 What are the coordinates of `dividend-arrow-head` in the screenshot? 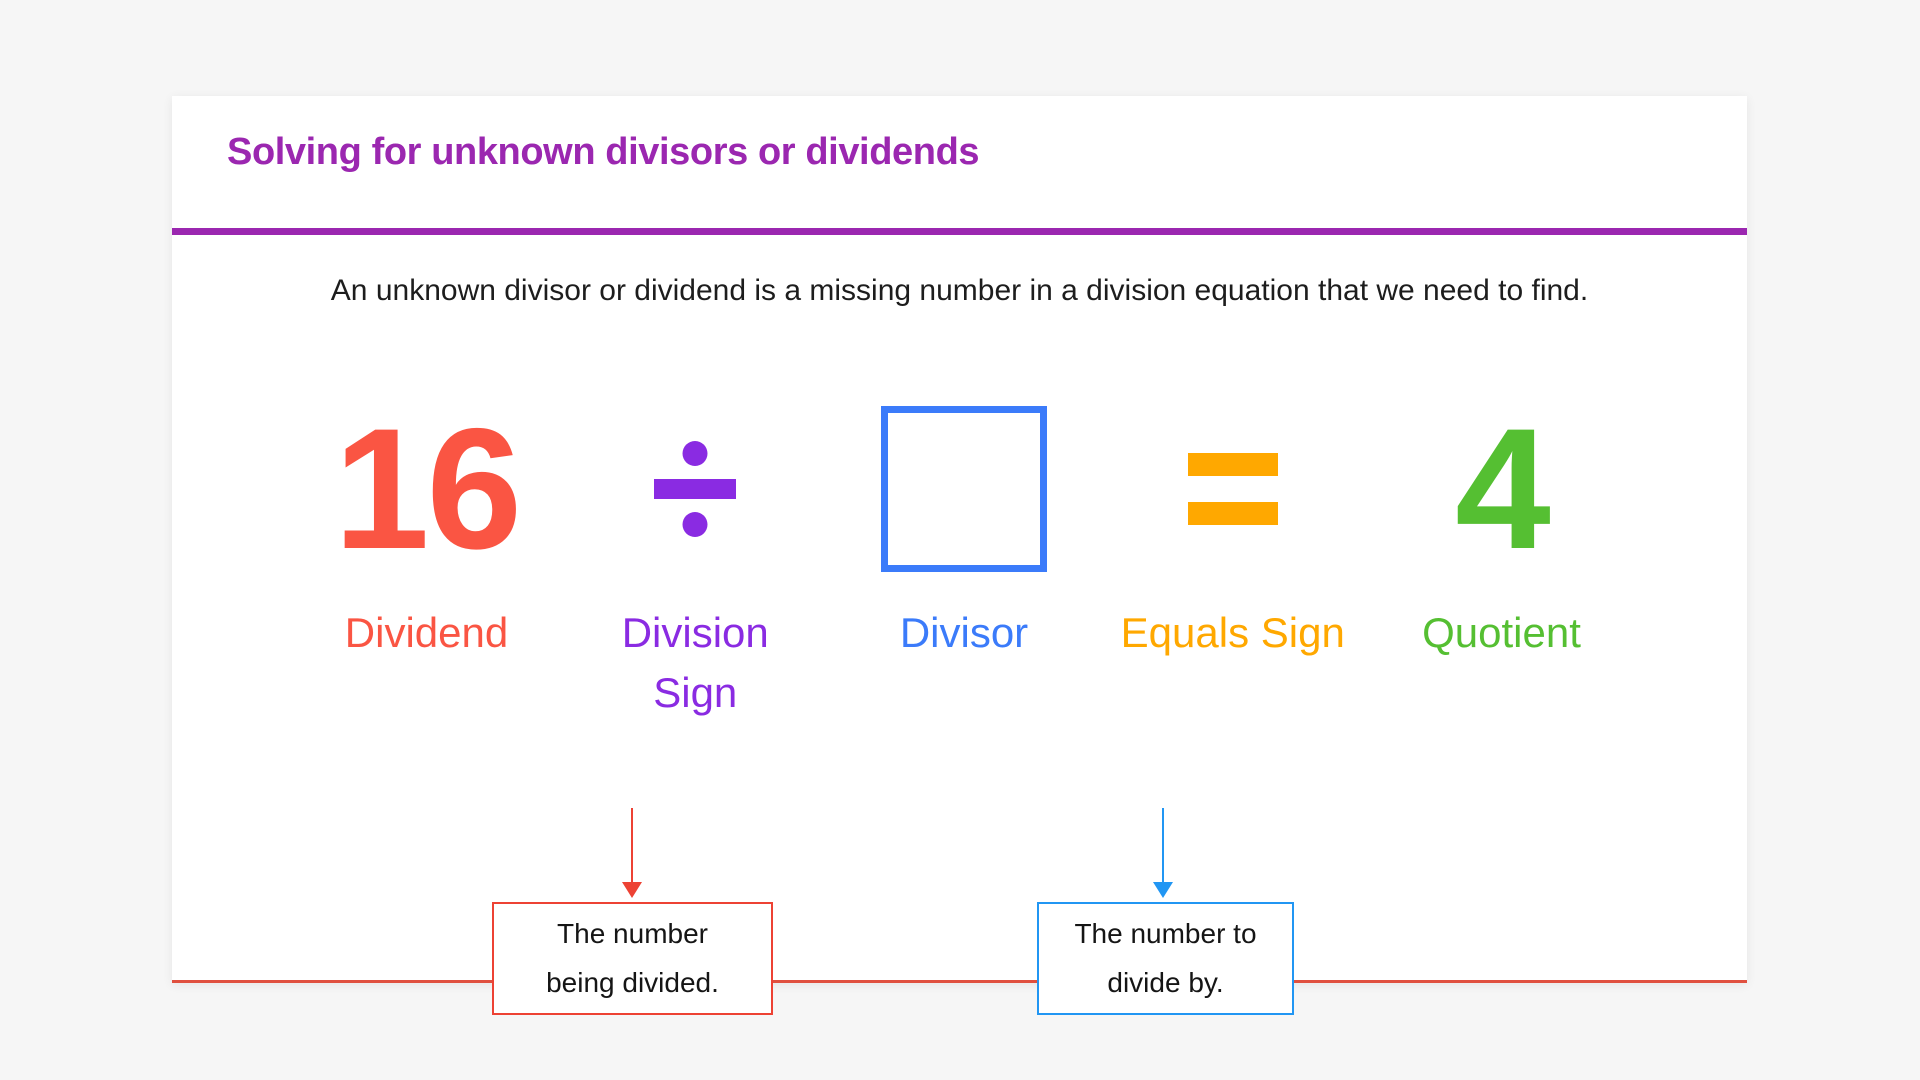 It's located at (632, 890).